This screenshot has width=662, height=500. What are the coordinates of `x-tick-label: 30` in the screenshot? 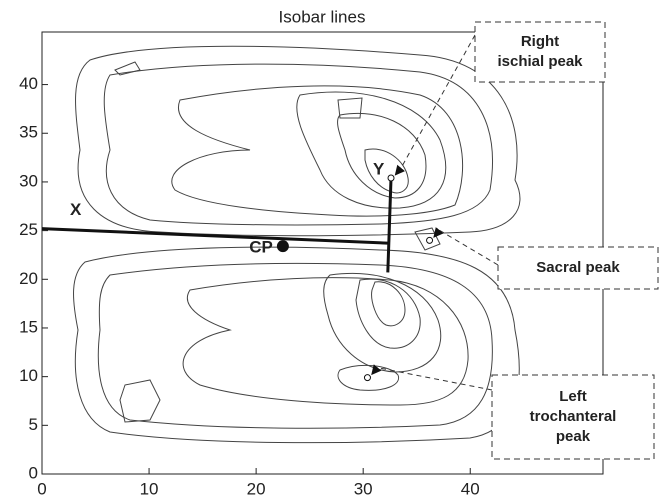 It's located at (363, 488).